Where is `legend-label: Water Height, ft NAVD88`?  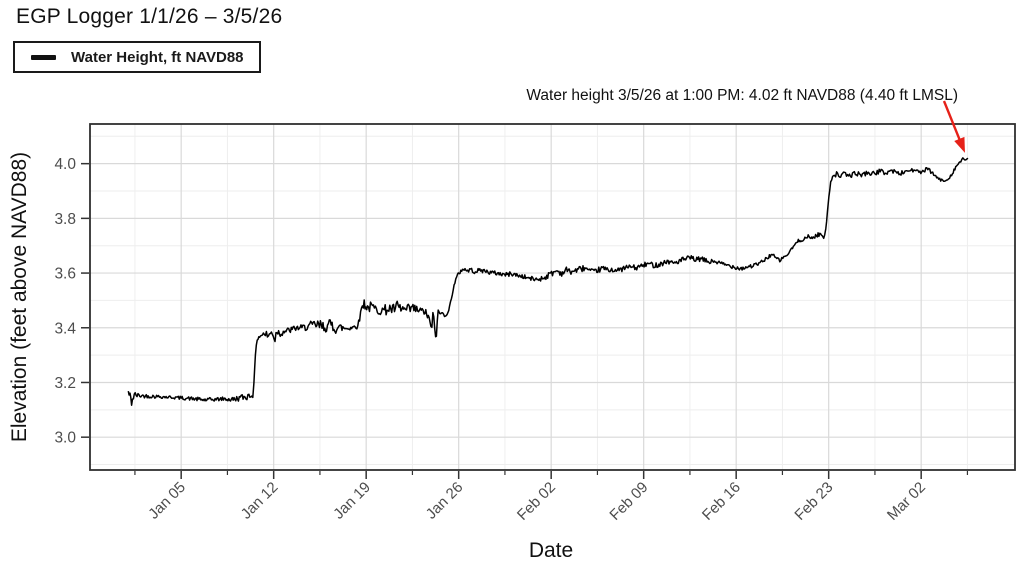
legend-label: Water Height, ft NAVD88 is located at coordinates (157, 57).